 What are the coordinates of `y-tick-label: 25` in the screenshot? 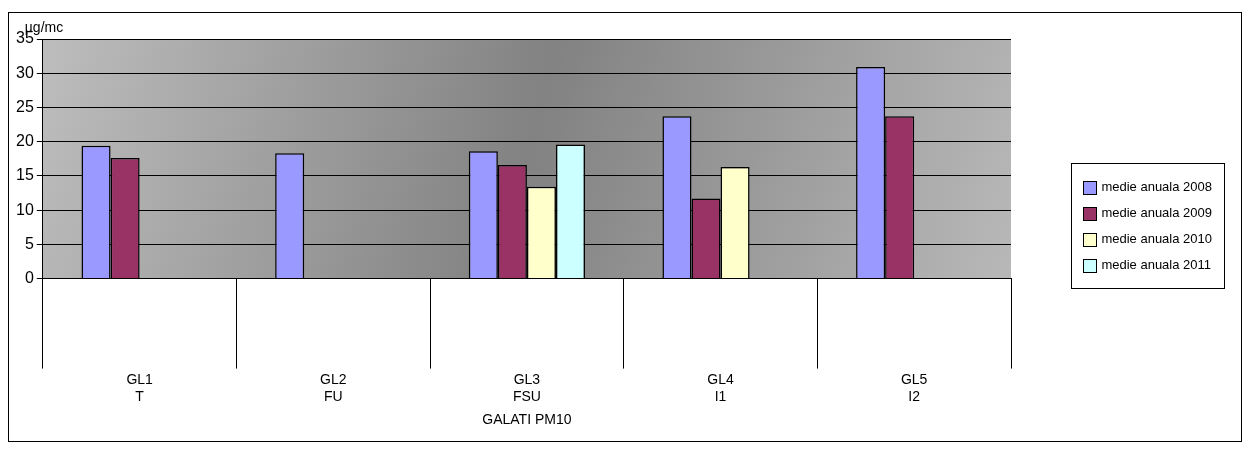 It's located at (25, 106).